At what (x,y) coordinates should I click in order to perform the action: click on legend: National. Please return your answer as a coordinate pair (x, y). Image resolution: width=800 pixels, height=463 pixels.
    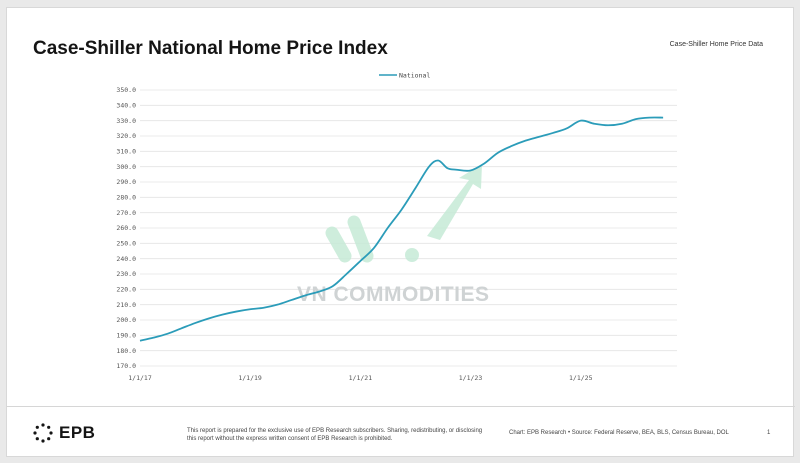
    Looking at the image, I should click on (404, 76).